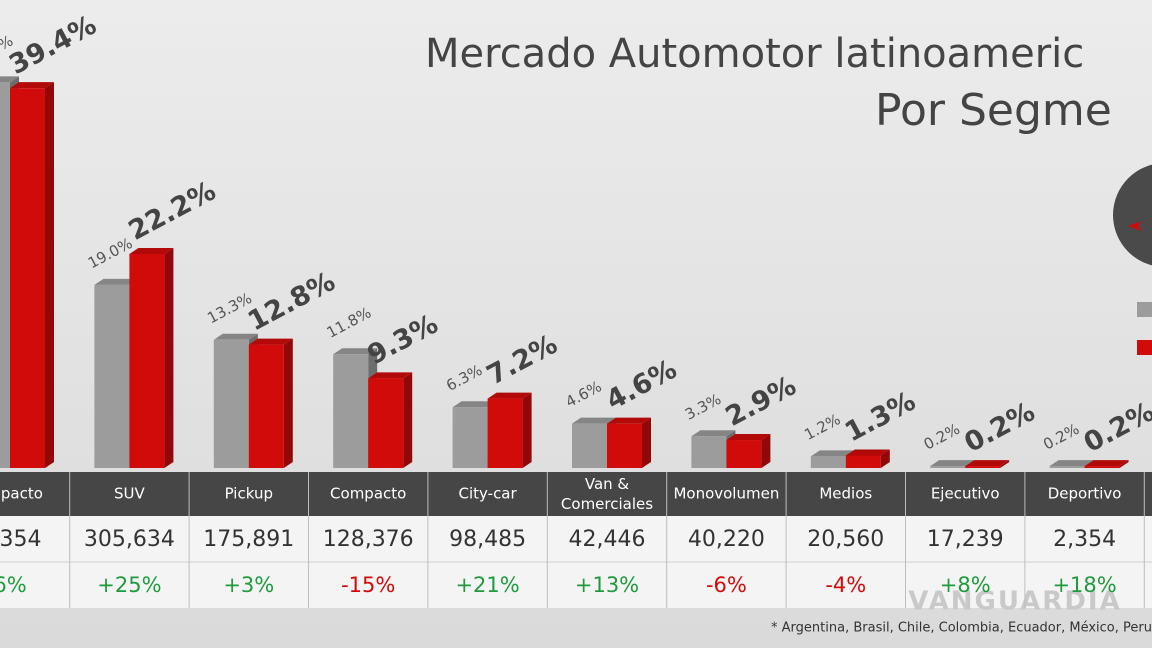  What do you see at coordinates (607, 494) in the screenshot?
I see `category-label: Van & Comerciales` at bounding box center [607, 494].